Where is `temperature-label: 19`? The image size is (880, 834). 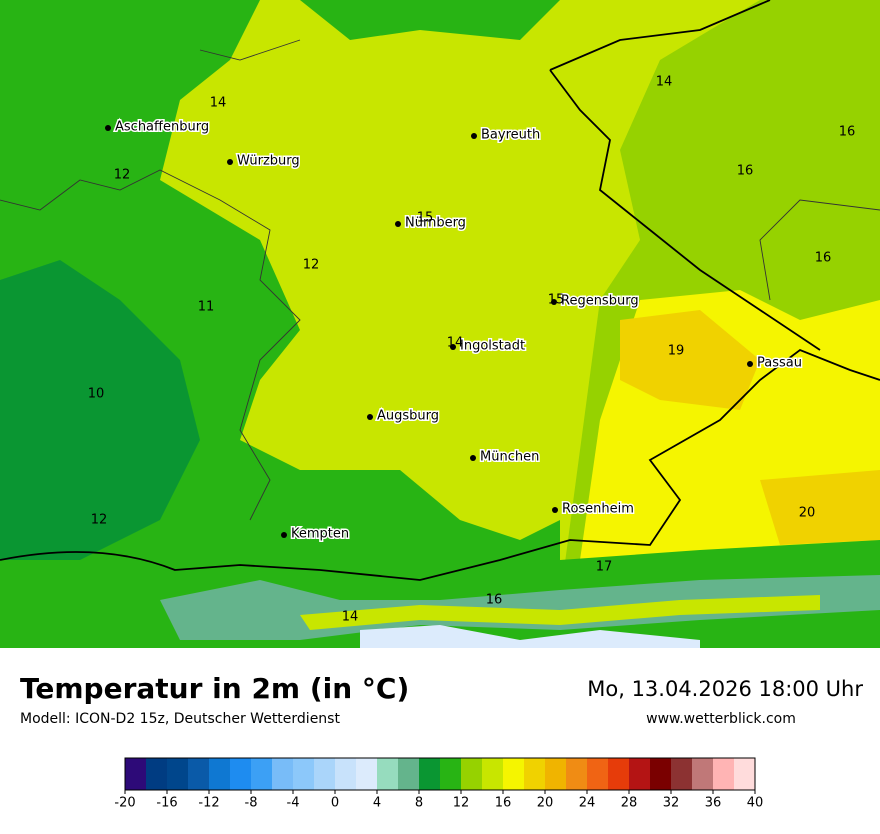
temperature-label: 19 is located at coordinates (676, 351).